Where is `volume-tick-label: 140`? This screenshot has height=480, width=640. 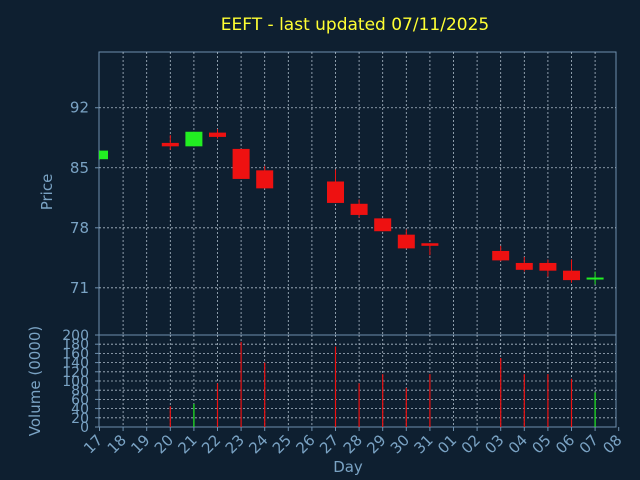
volume-tick-label: 140 is located at coordinates (75, 364).